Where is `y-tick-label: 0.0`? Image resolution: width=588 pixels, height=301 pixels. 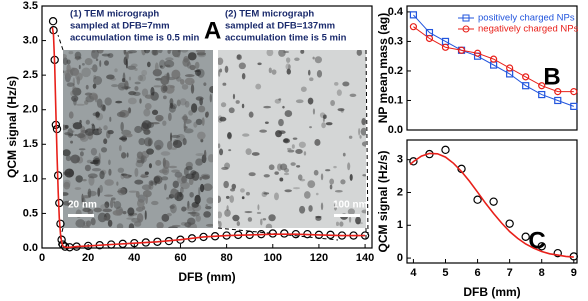 y-tick-label: 0.0 is located at coordinates (30, 248).